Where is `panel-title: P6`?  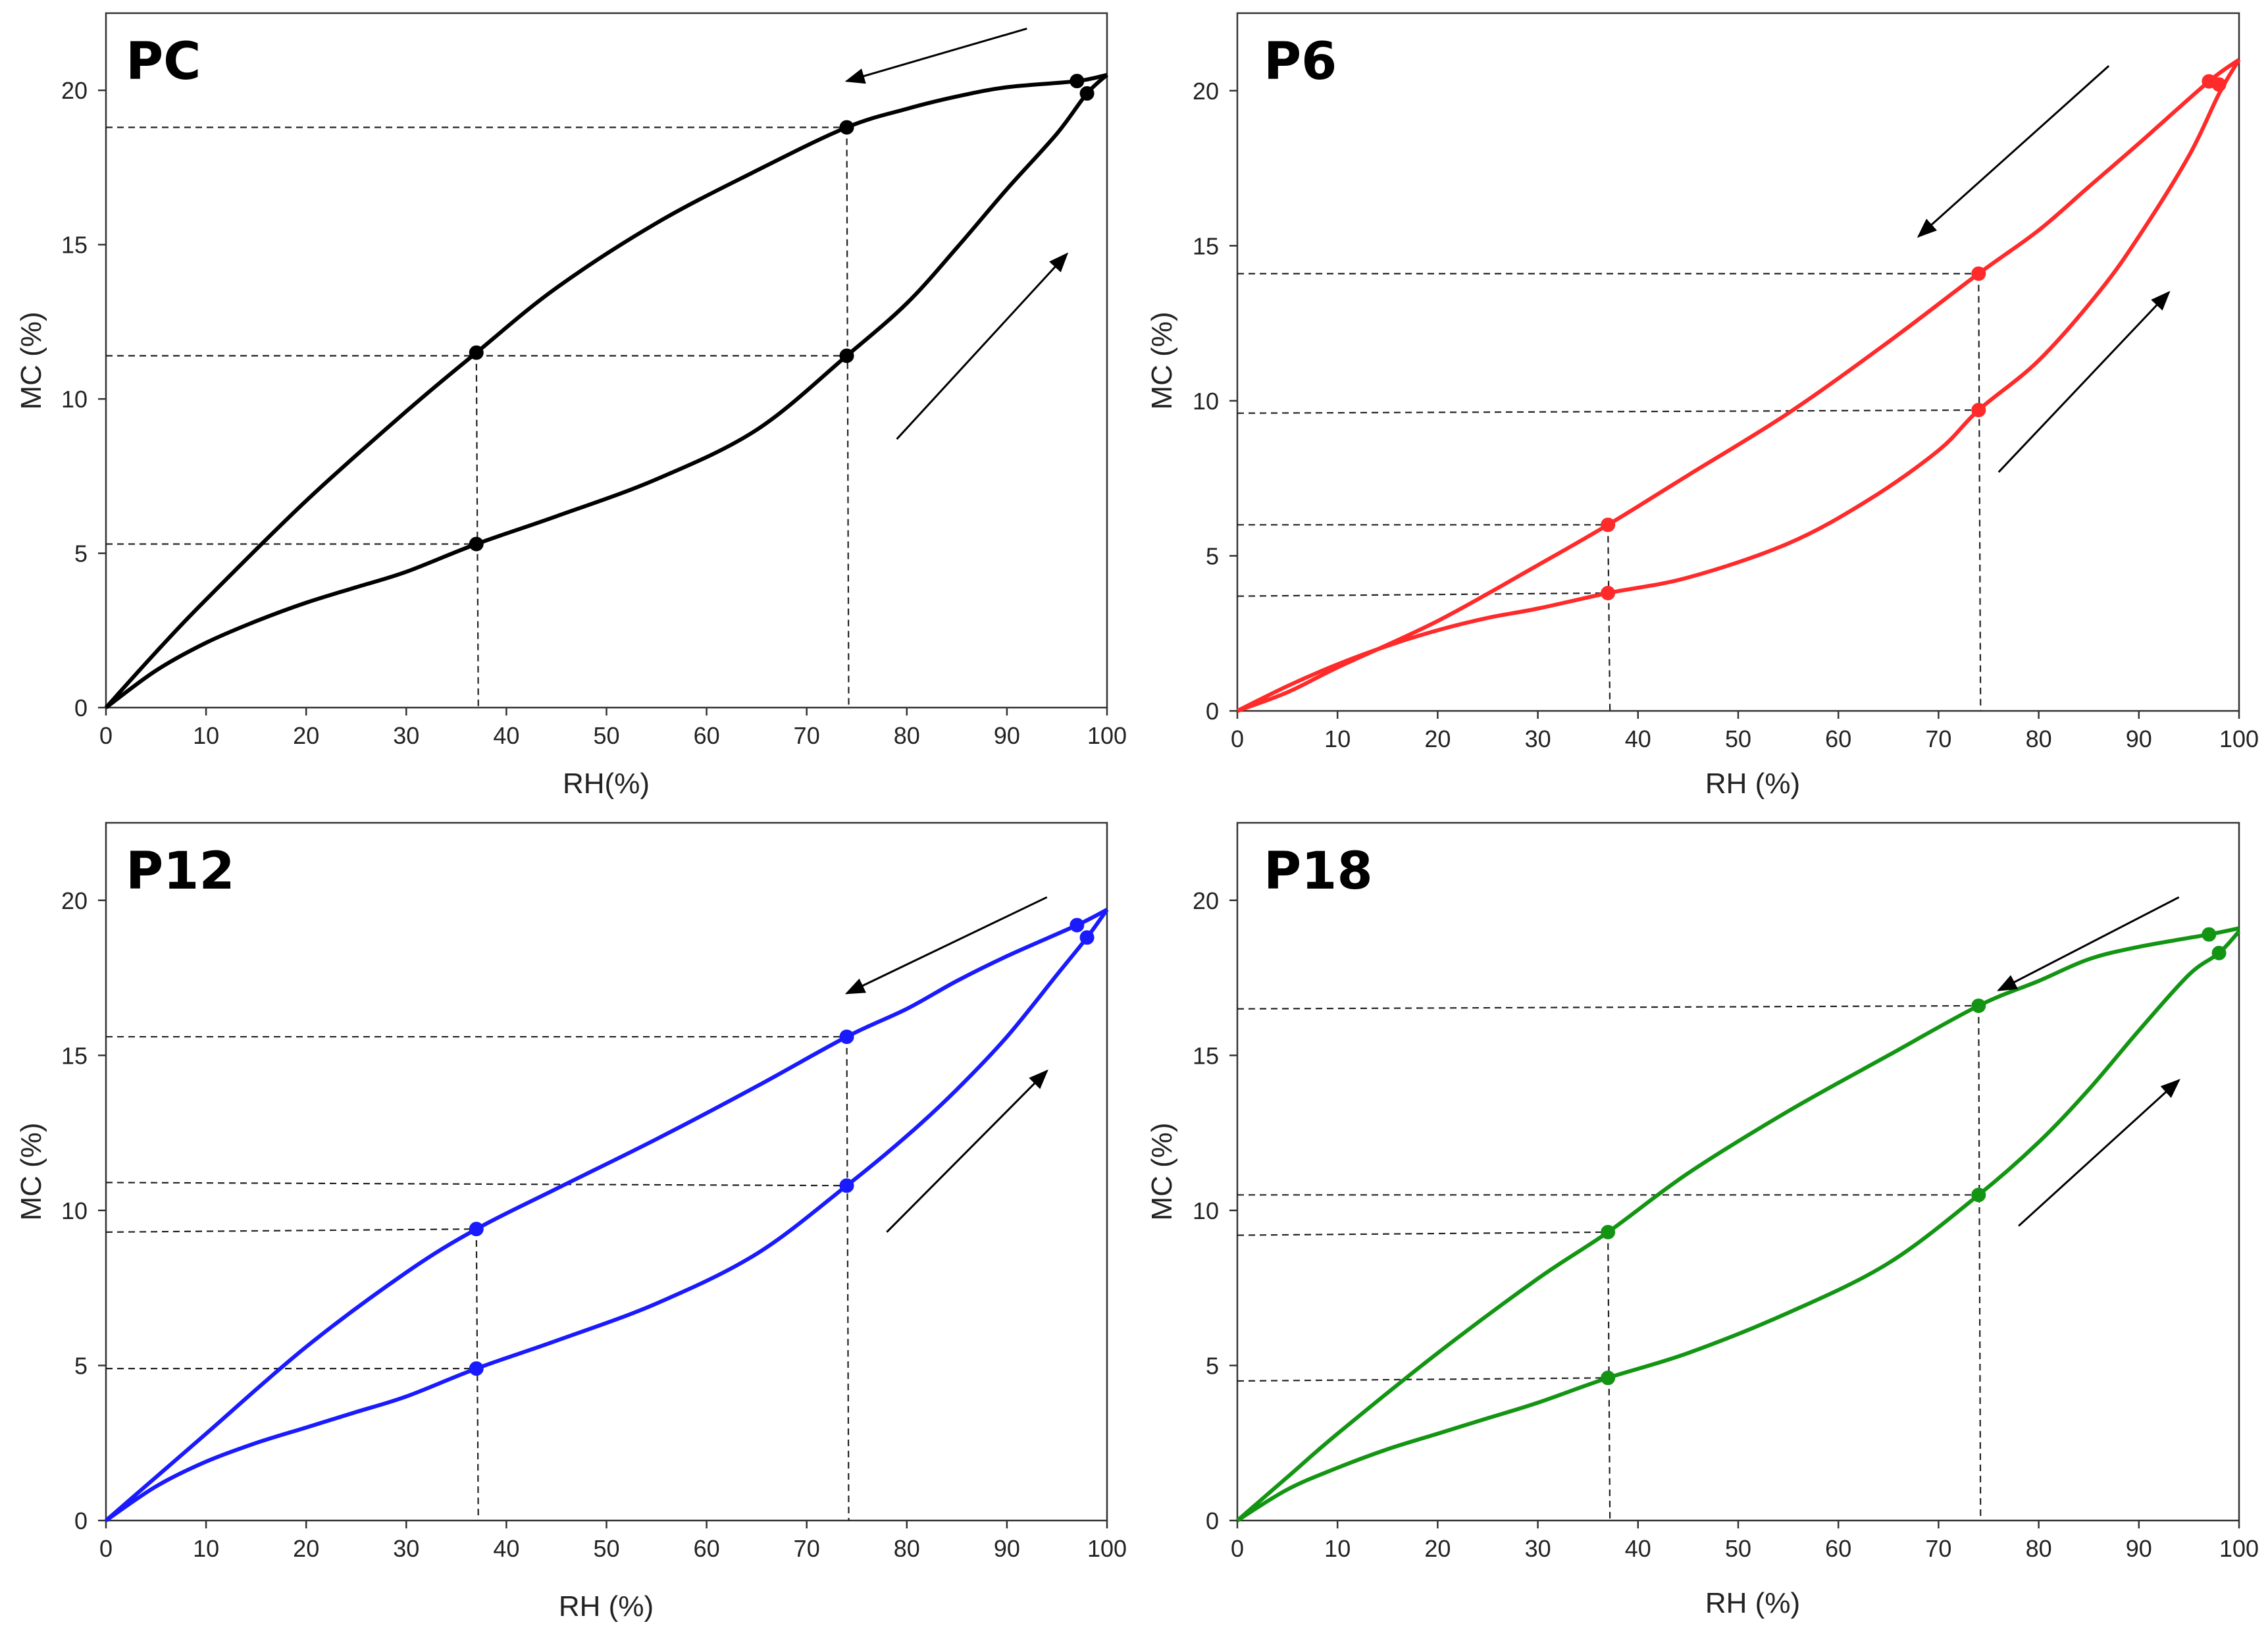 panel-title: P6 is located at coordinates (1300, 61).